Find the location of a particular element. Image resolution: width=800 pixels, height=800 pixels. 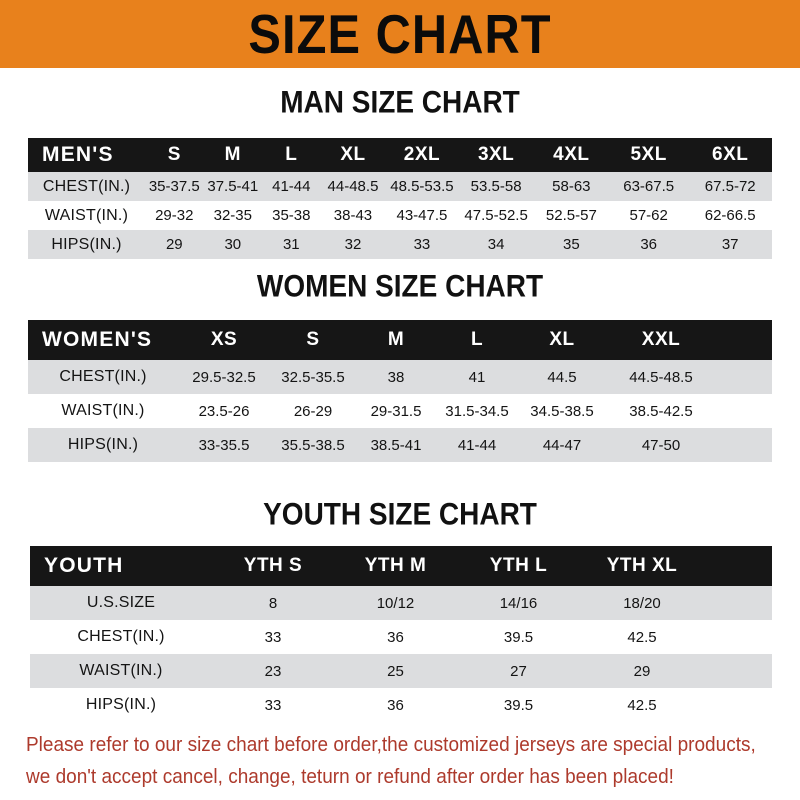

youth-cell-1-2: 39.5 is located at coordinates (518, 637).